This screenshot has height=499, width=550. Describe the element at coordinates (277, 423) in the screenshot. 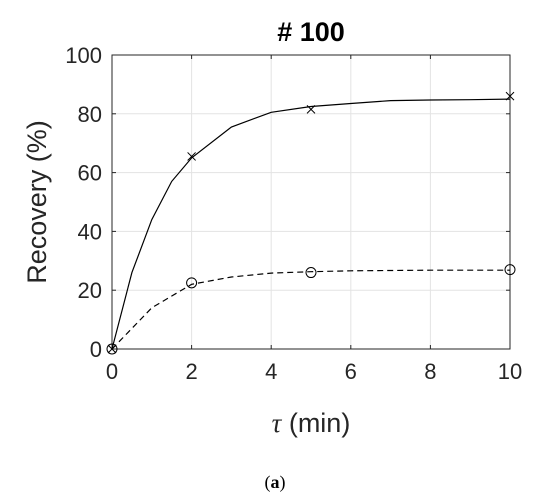

I see `x-axis-symbol: τ` at that location.